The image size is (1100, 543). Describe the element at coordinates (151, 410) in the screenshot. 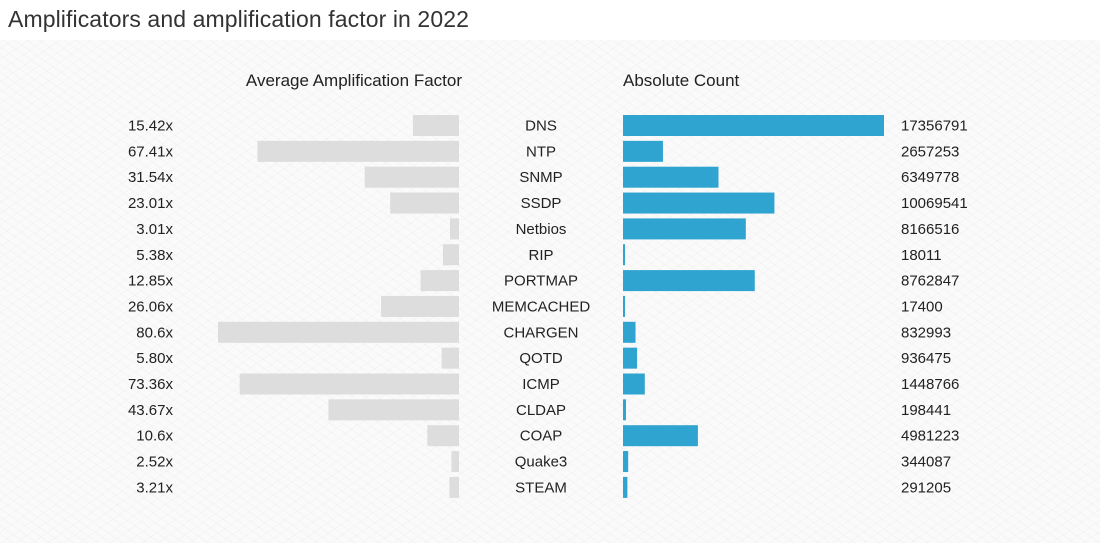

I see `amplification-factor-label: 43.67x` at that location.